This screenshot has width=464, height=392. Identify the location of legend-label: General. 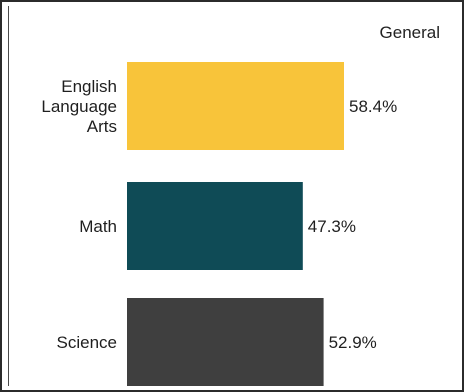
(410, 32).